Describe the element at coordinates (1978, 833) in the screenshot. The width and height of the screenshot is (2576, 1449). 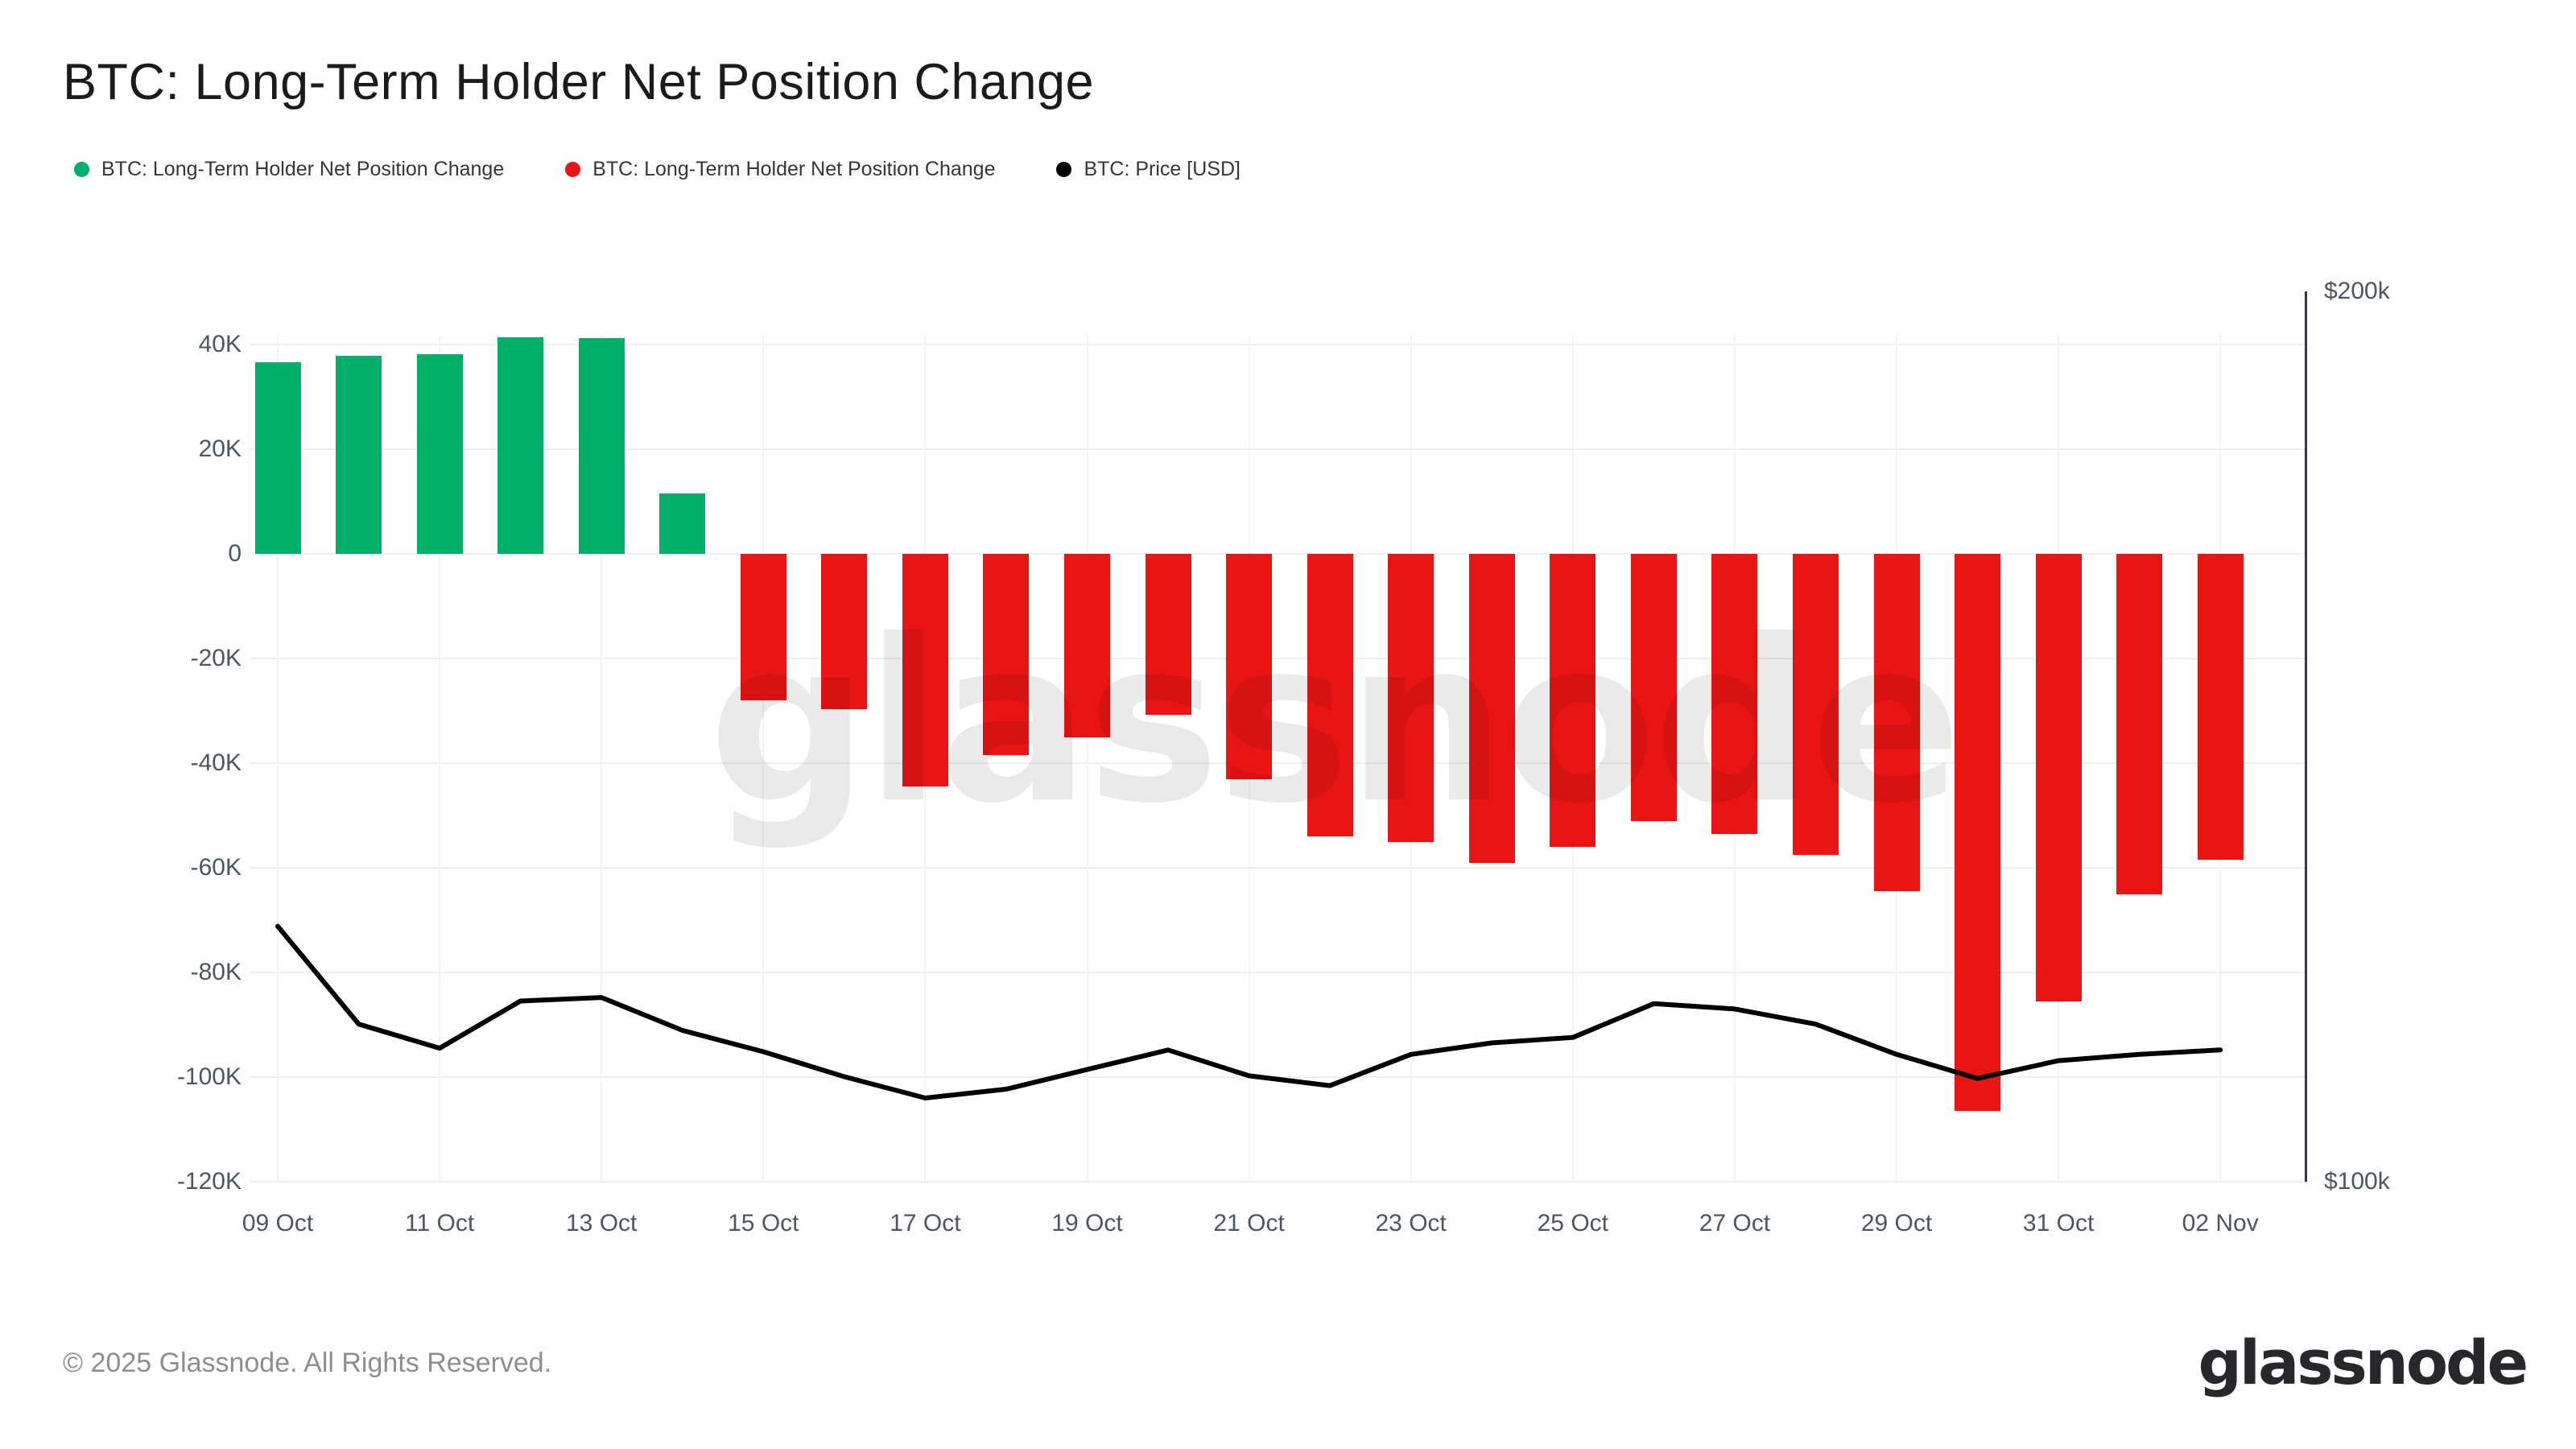
I see `bar-30-oct` at that location.